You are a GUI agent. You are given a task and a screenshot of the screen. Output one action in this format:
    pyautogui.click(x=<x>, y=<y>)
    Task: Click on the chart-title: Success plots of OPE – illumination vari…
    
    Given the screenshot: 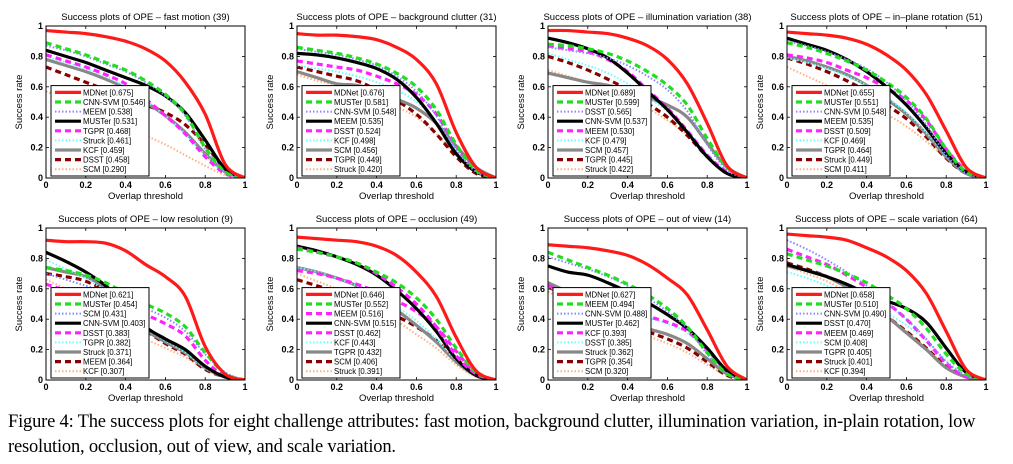 What is the action you would take?
    pyautogui.click(x=647, y=17)
    